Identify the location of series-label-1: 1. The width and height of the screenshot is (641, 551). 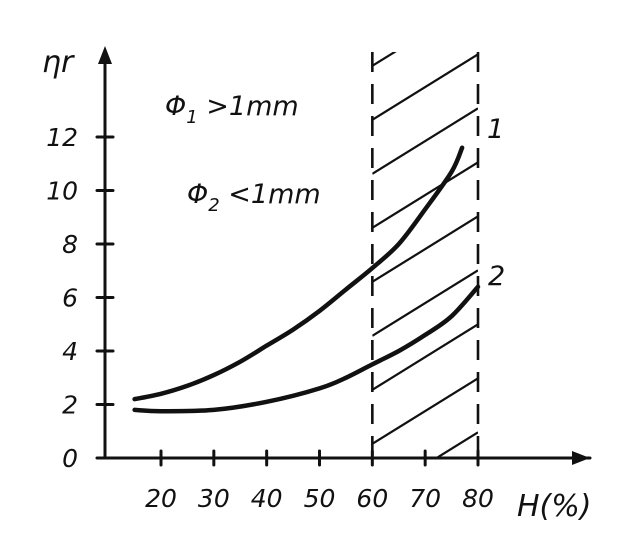
(495, 129).